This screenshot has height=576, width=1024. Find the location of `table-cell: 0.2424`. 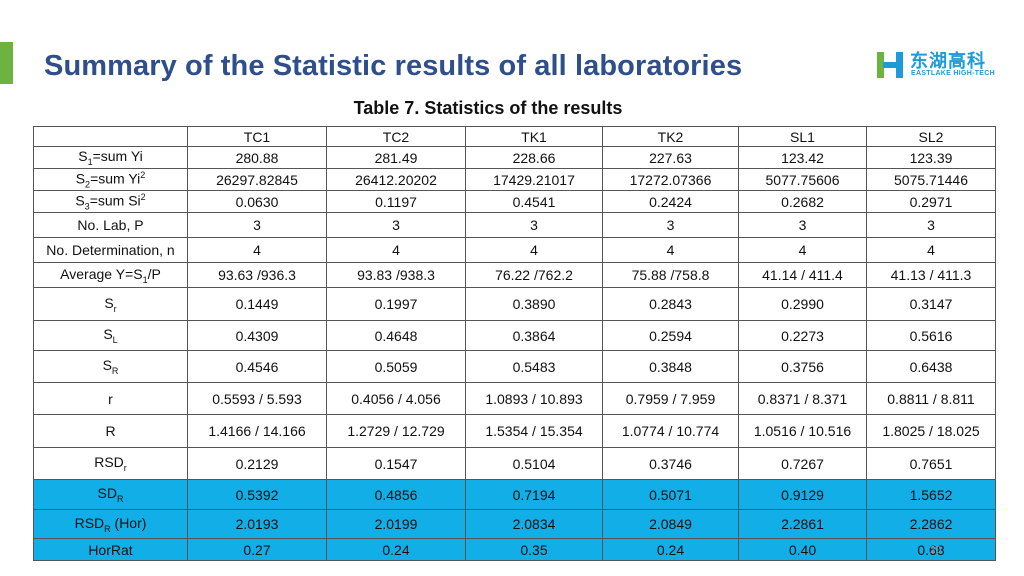

table-cell: 0.2424 is located at coordinates (670, 201).